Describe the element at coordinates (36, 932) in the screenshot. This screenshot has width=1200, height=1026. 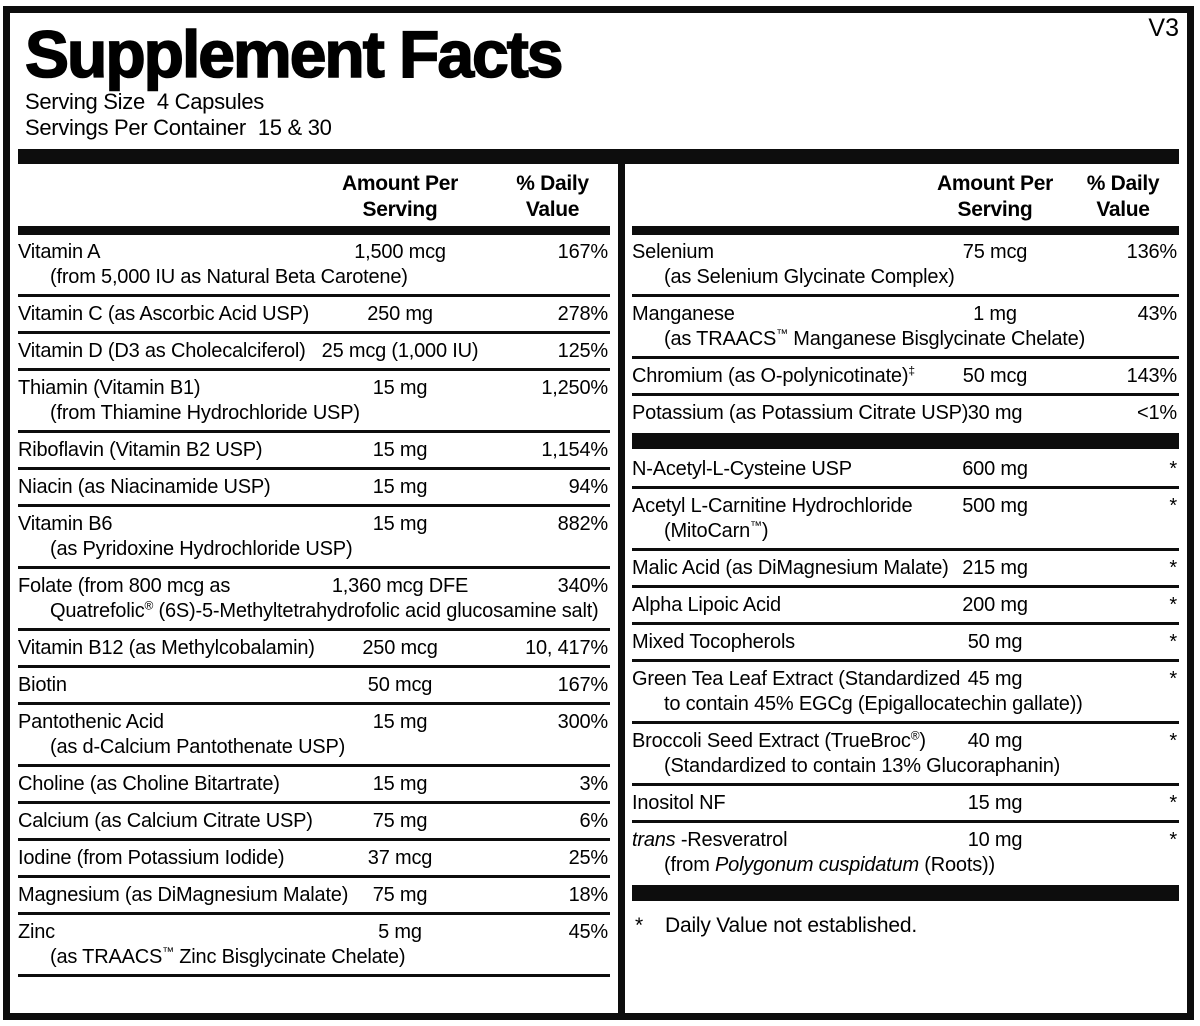
I see `ingredient-name: Zinc` at that location.